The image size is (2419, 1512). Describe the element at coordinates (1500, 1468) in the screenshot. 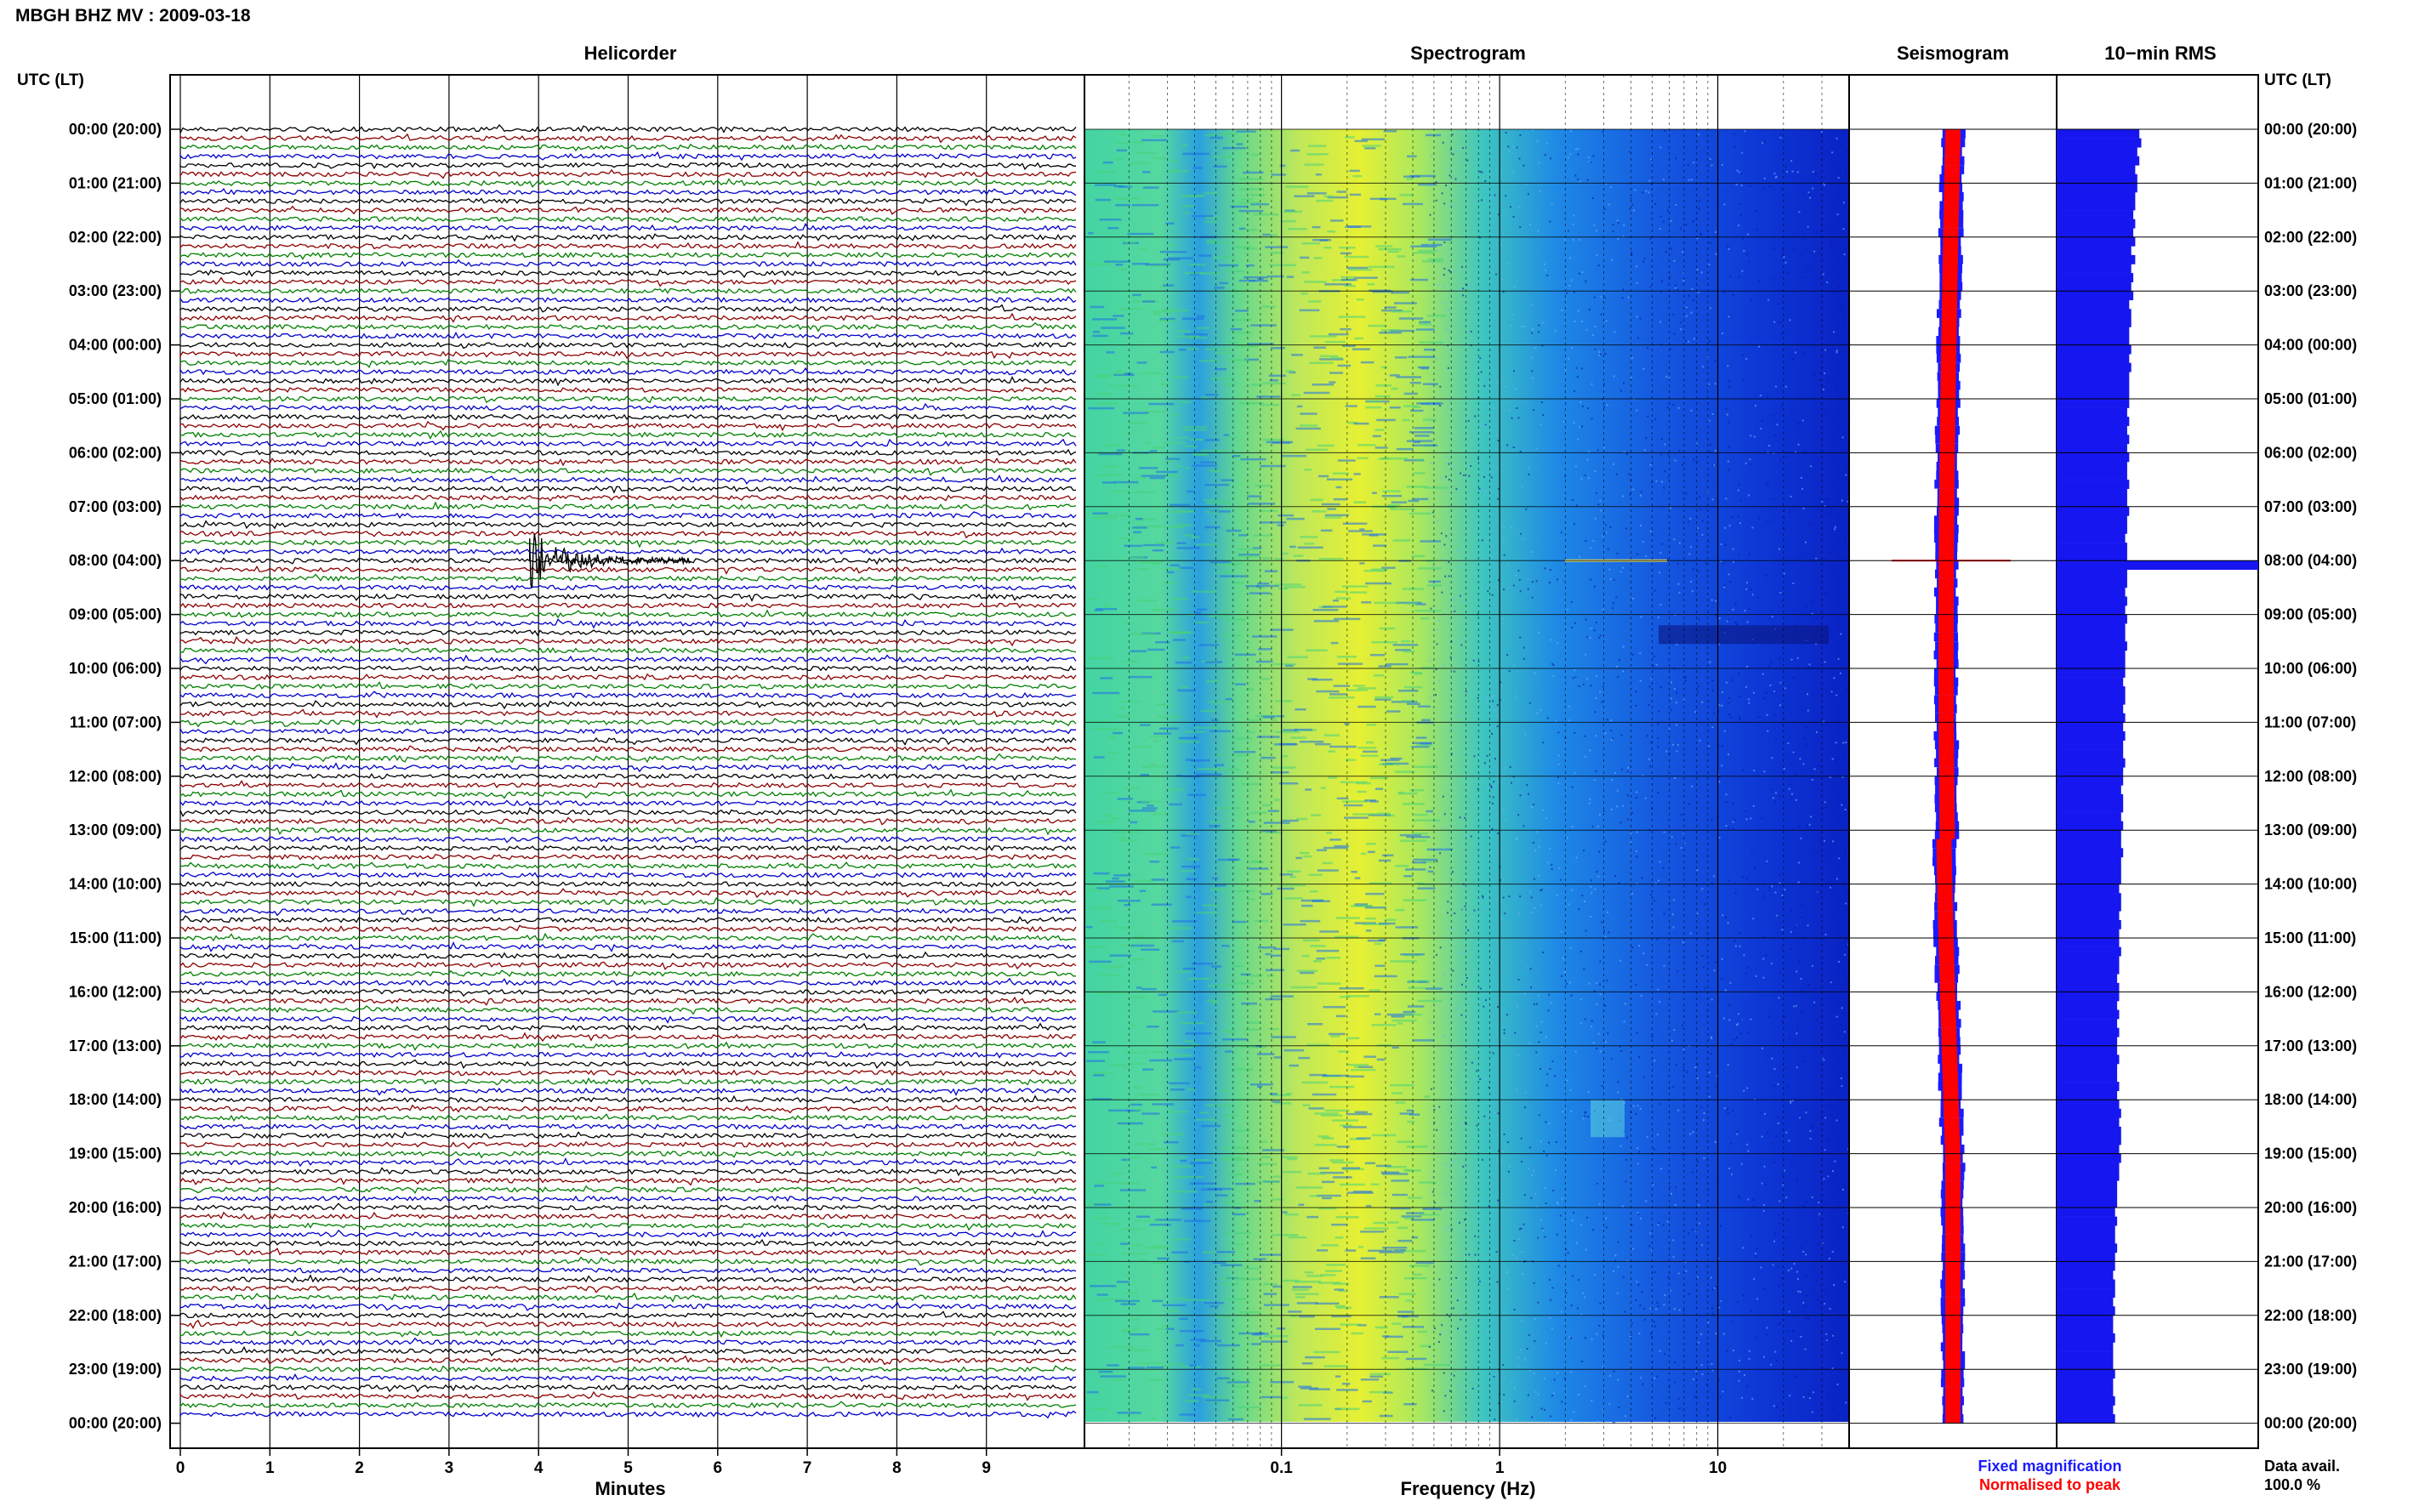

I see `frequency-tick-label: 1` at that location.